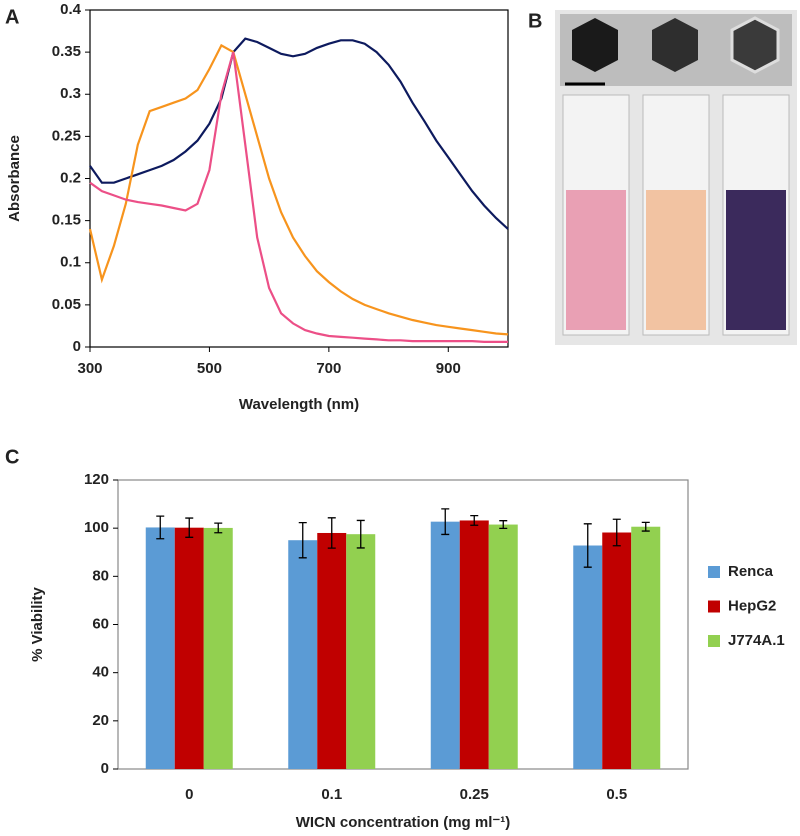 This screenshot has height=836, width=800. Describe the element at coordinates (66, 220) in the screenshot. I see `y-tick-label: 0.15` at that location.